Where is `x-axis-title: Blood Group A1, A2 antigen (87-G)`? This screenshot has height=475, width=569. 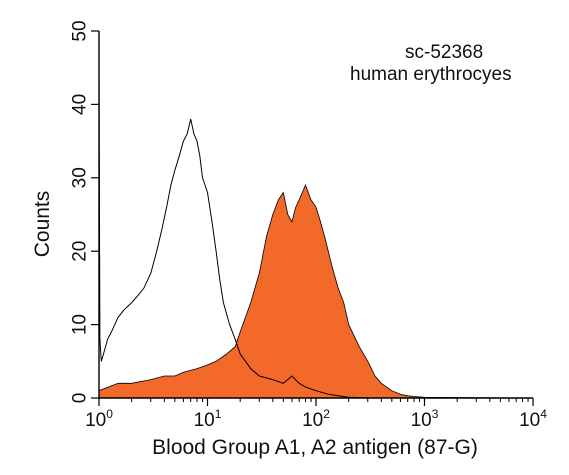 x-axis-title: Blood Group A1, A2 antigen (87-G) is located at coordinates (315, 447).